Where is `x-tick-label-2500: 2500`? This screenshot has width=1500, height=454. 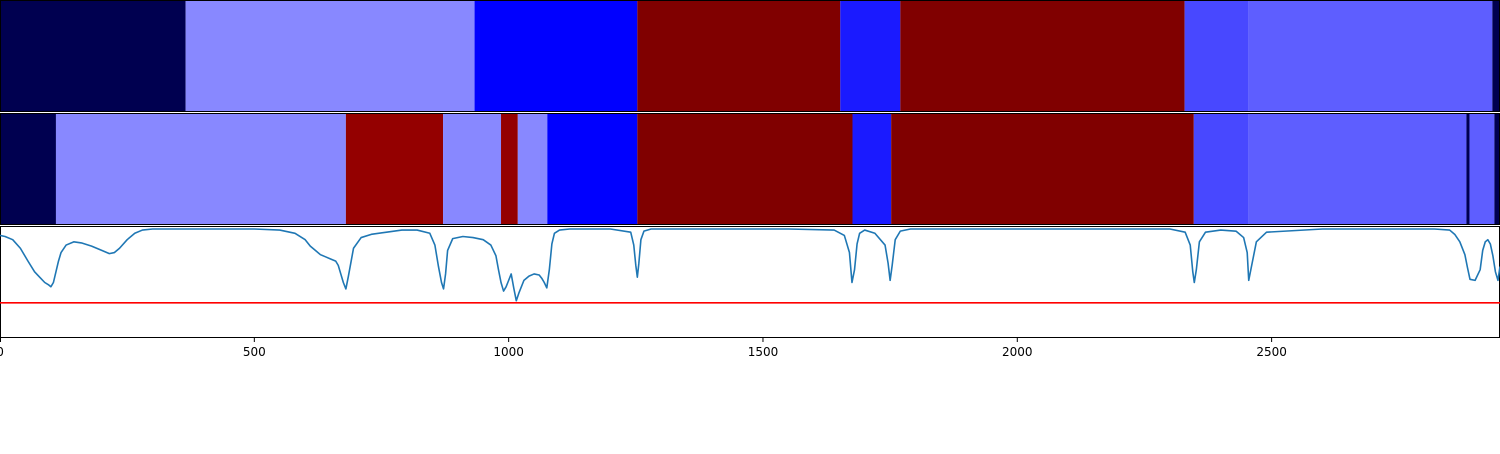 x-tick-label-2500: 2500 is located at coordinates (1271, 352).